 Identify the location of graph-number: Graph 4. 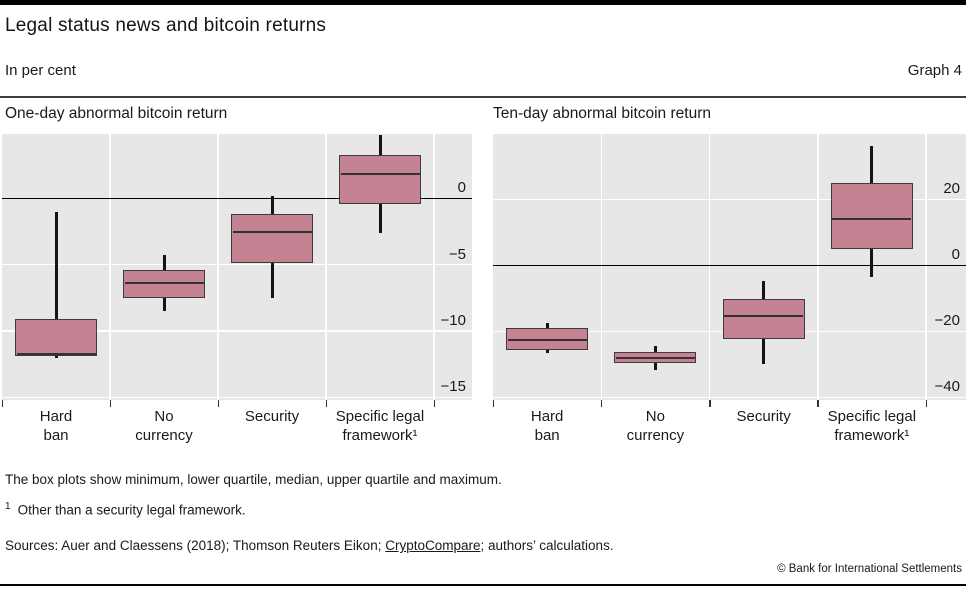
(934, 70).